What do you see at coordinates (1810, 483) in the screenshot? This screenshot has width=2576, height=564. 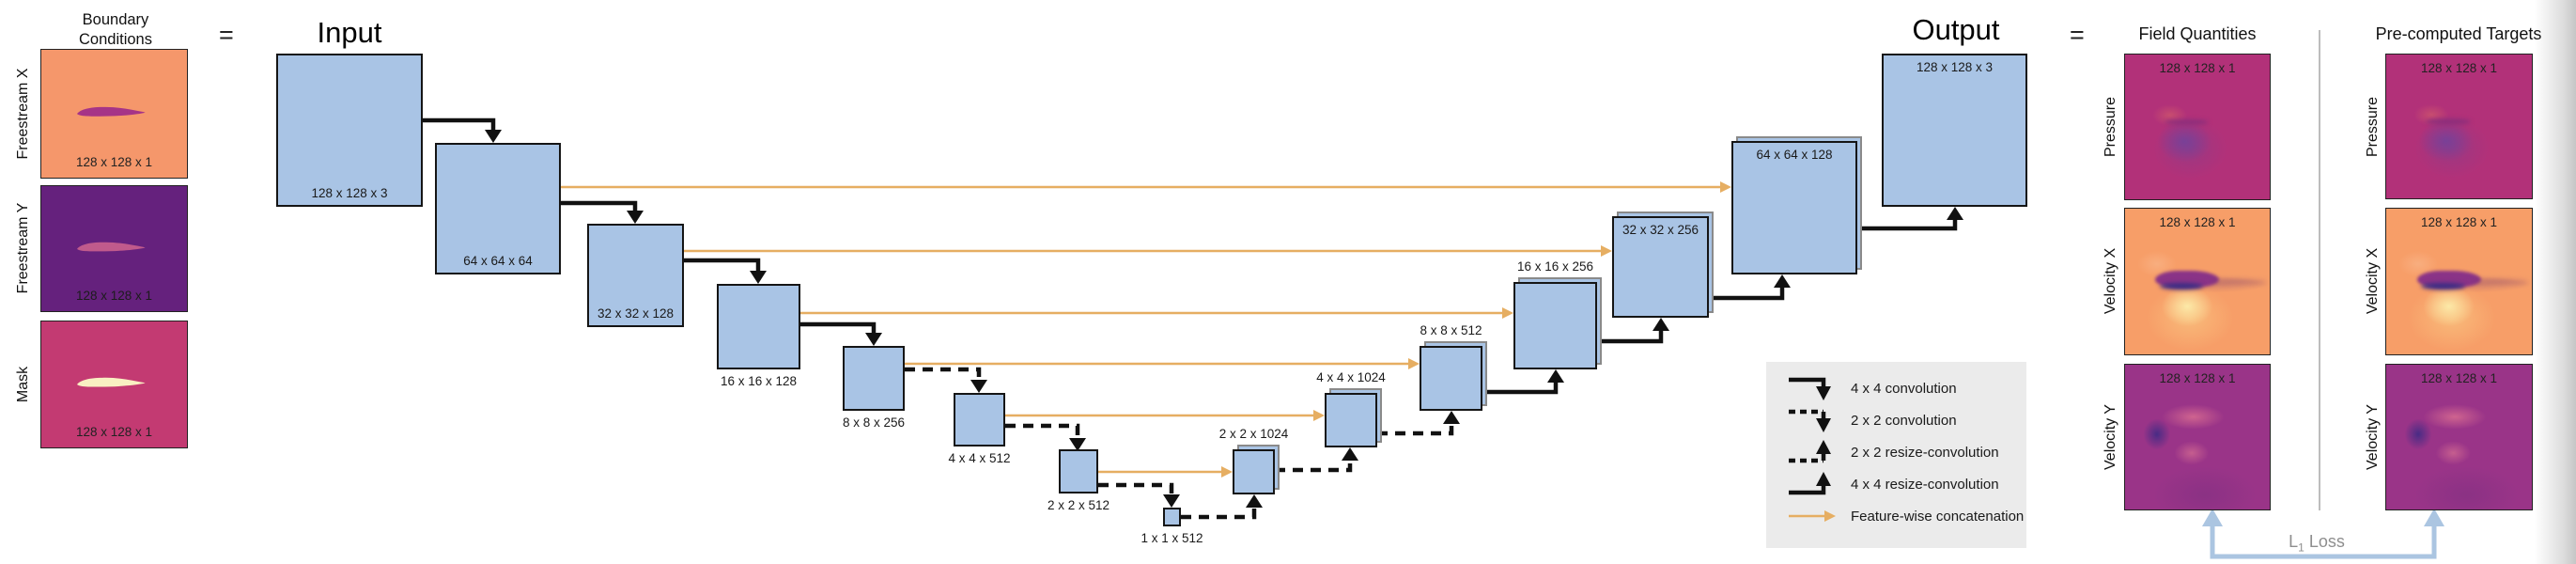 I see `solid-up-arrow-icon` at bounding box center [1810, 483].